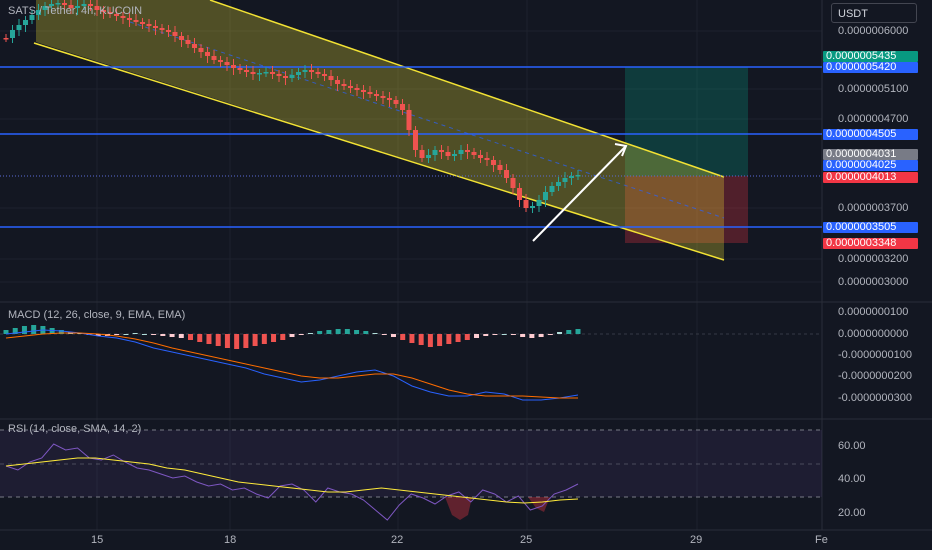 The image size is (932, 550). Describe the element at coordinates (526, 540) in the screenshot. I see `time-axis-label: 25` at that location.